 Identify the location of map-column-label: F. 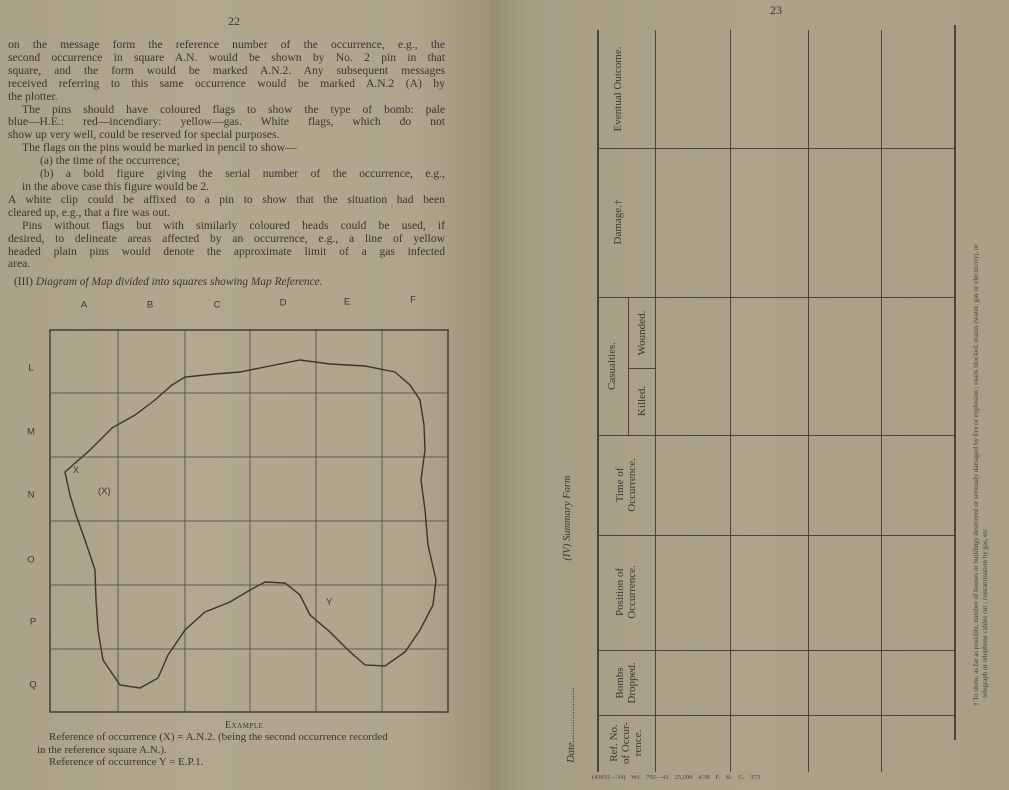
(413, 300).